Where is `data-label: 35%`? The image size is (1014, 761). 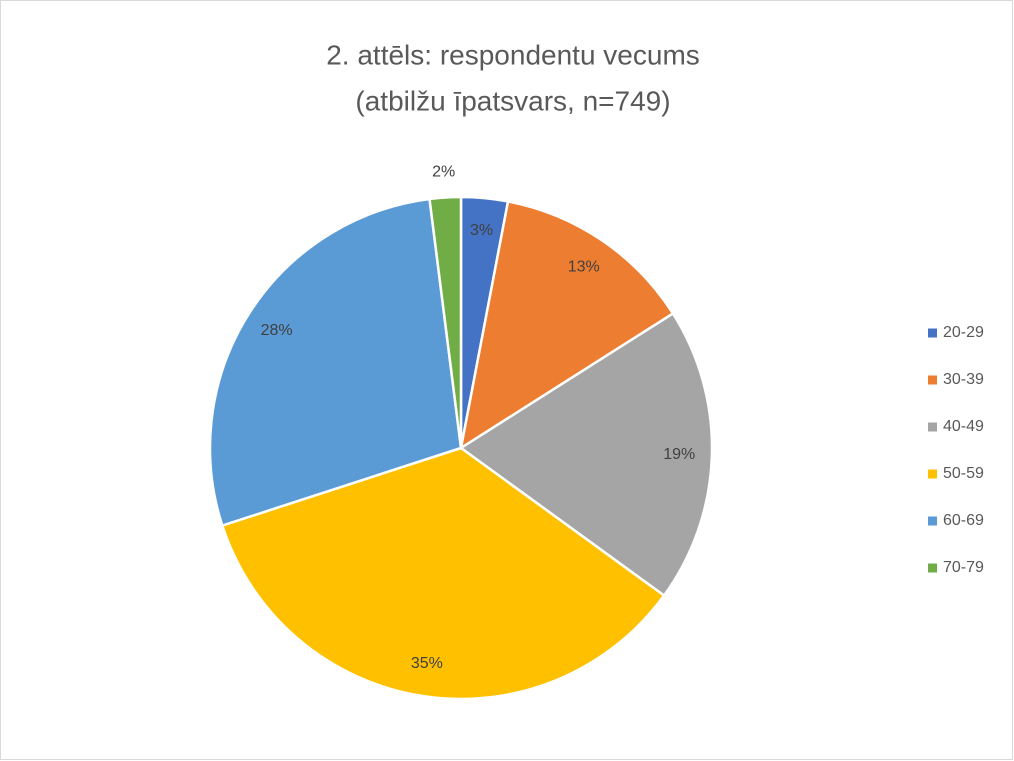 data-label: 35% is located at coordinates (427, 663).